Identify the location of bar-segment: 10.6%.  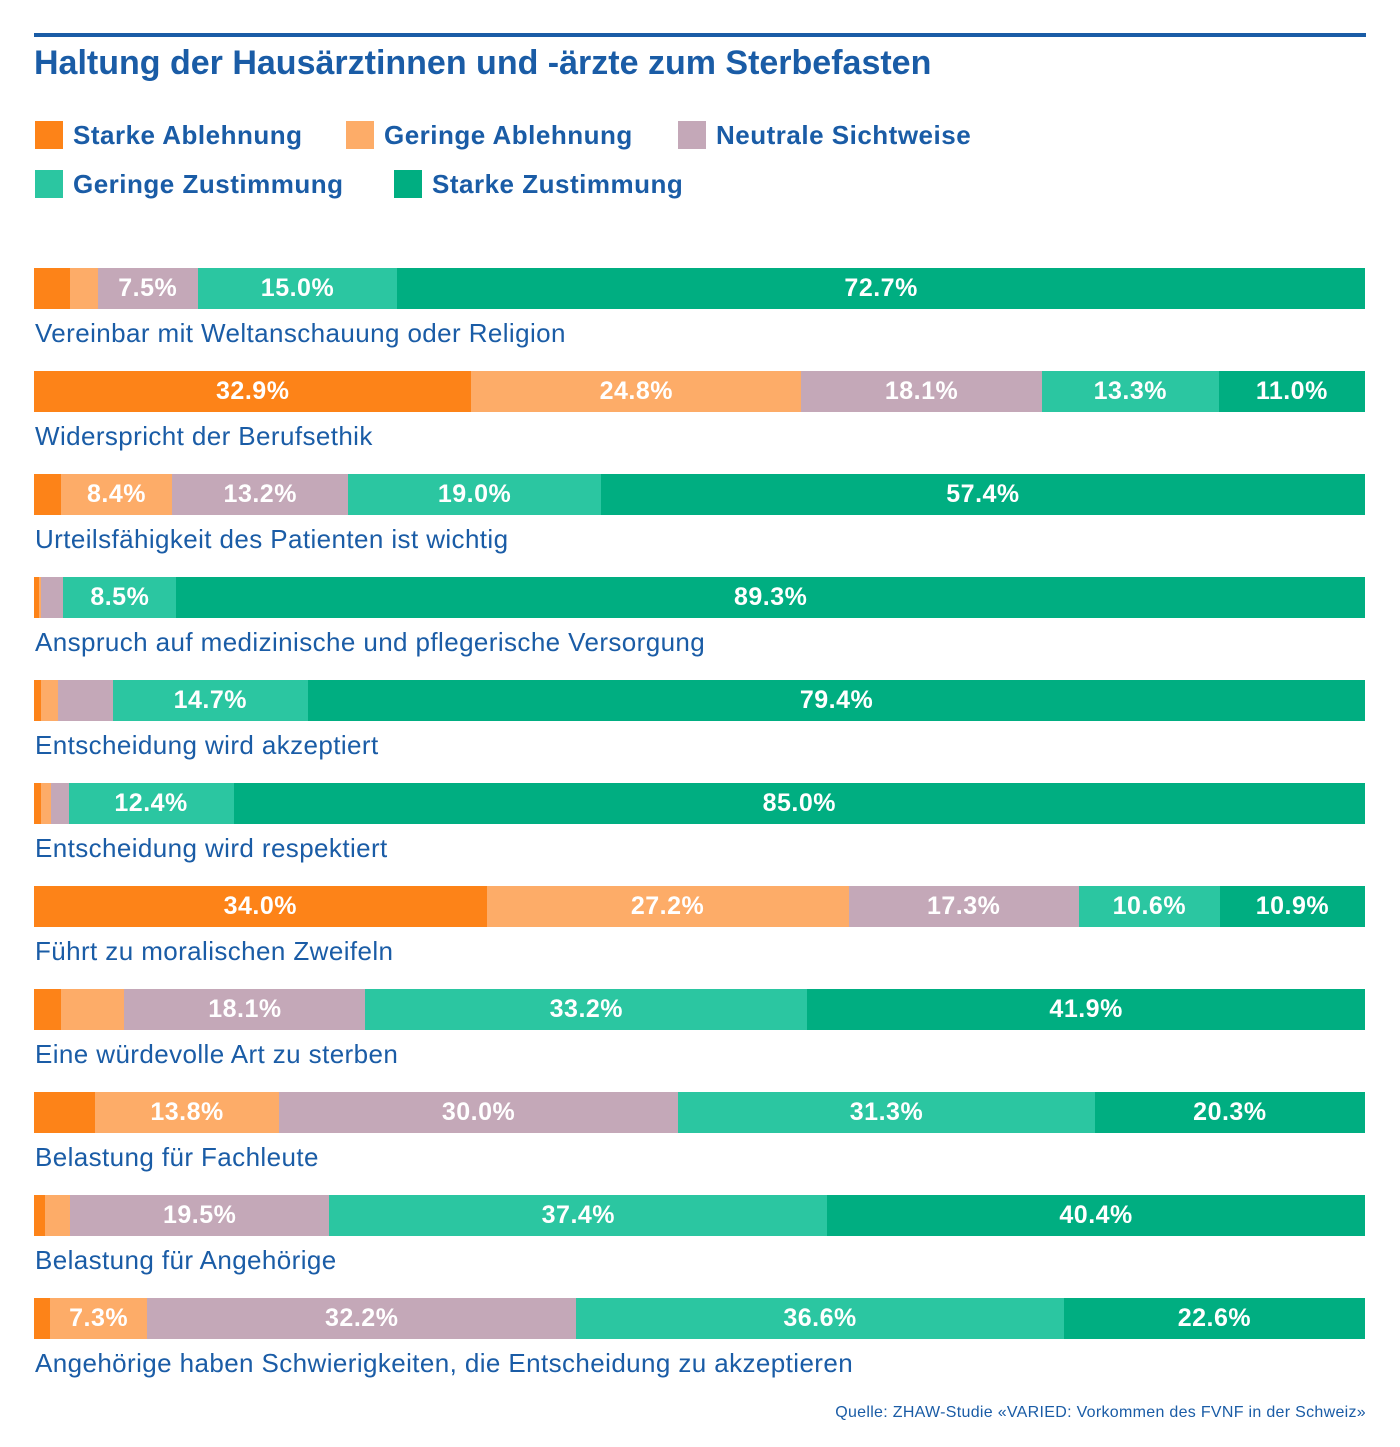
(1149, 906).